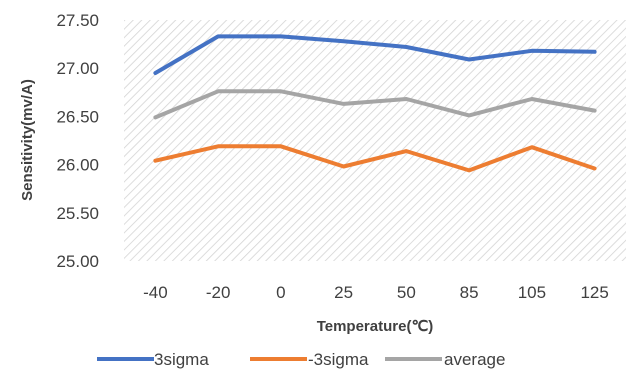  Describe the element at coordinates (155, 292) in the screenshot. I see `x-tick-label: -40` at that location.